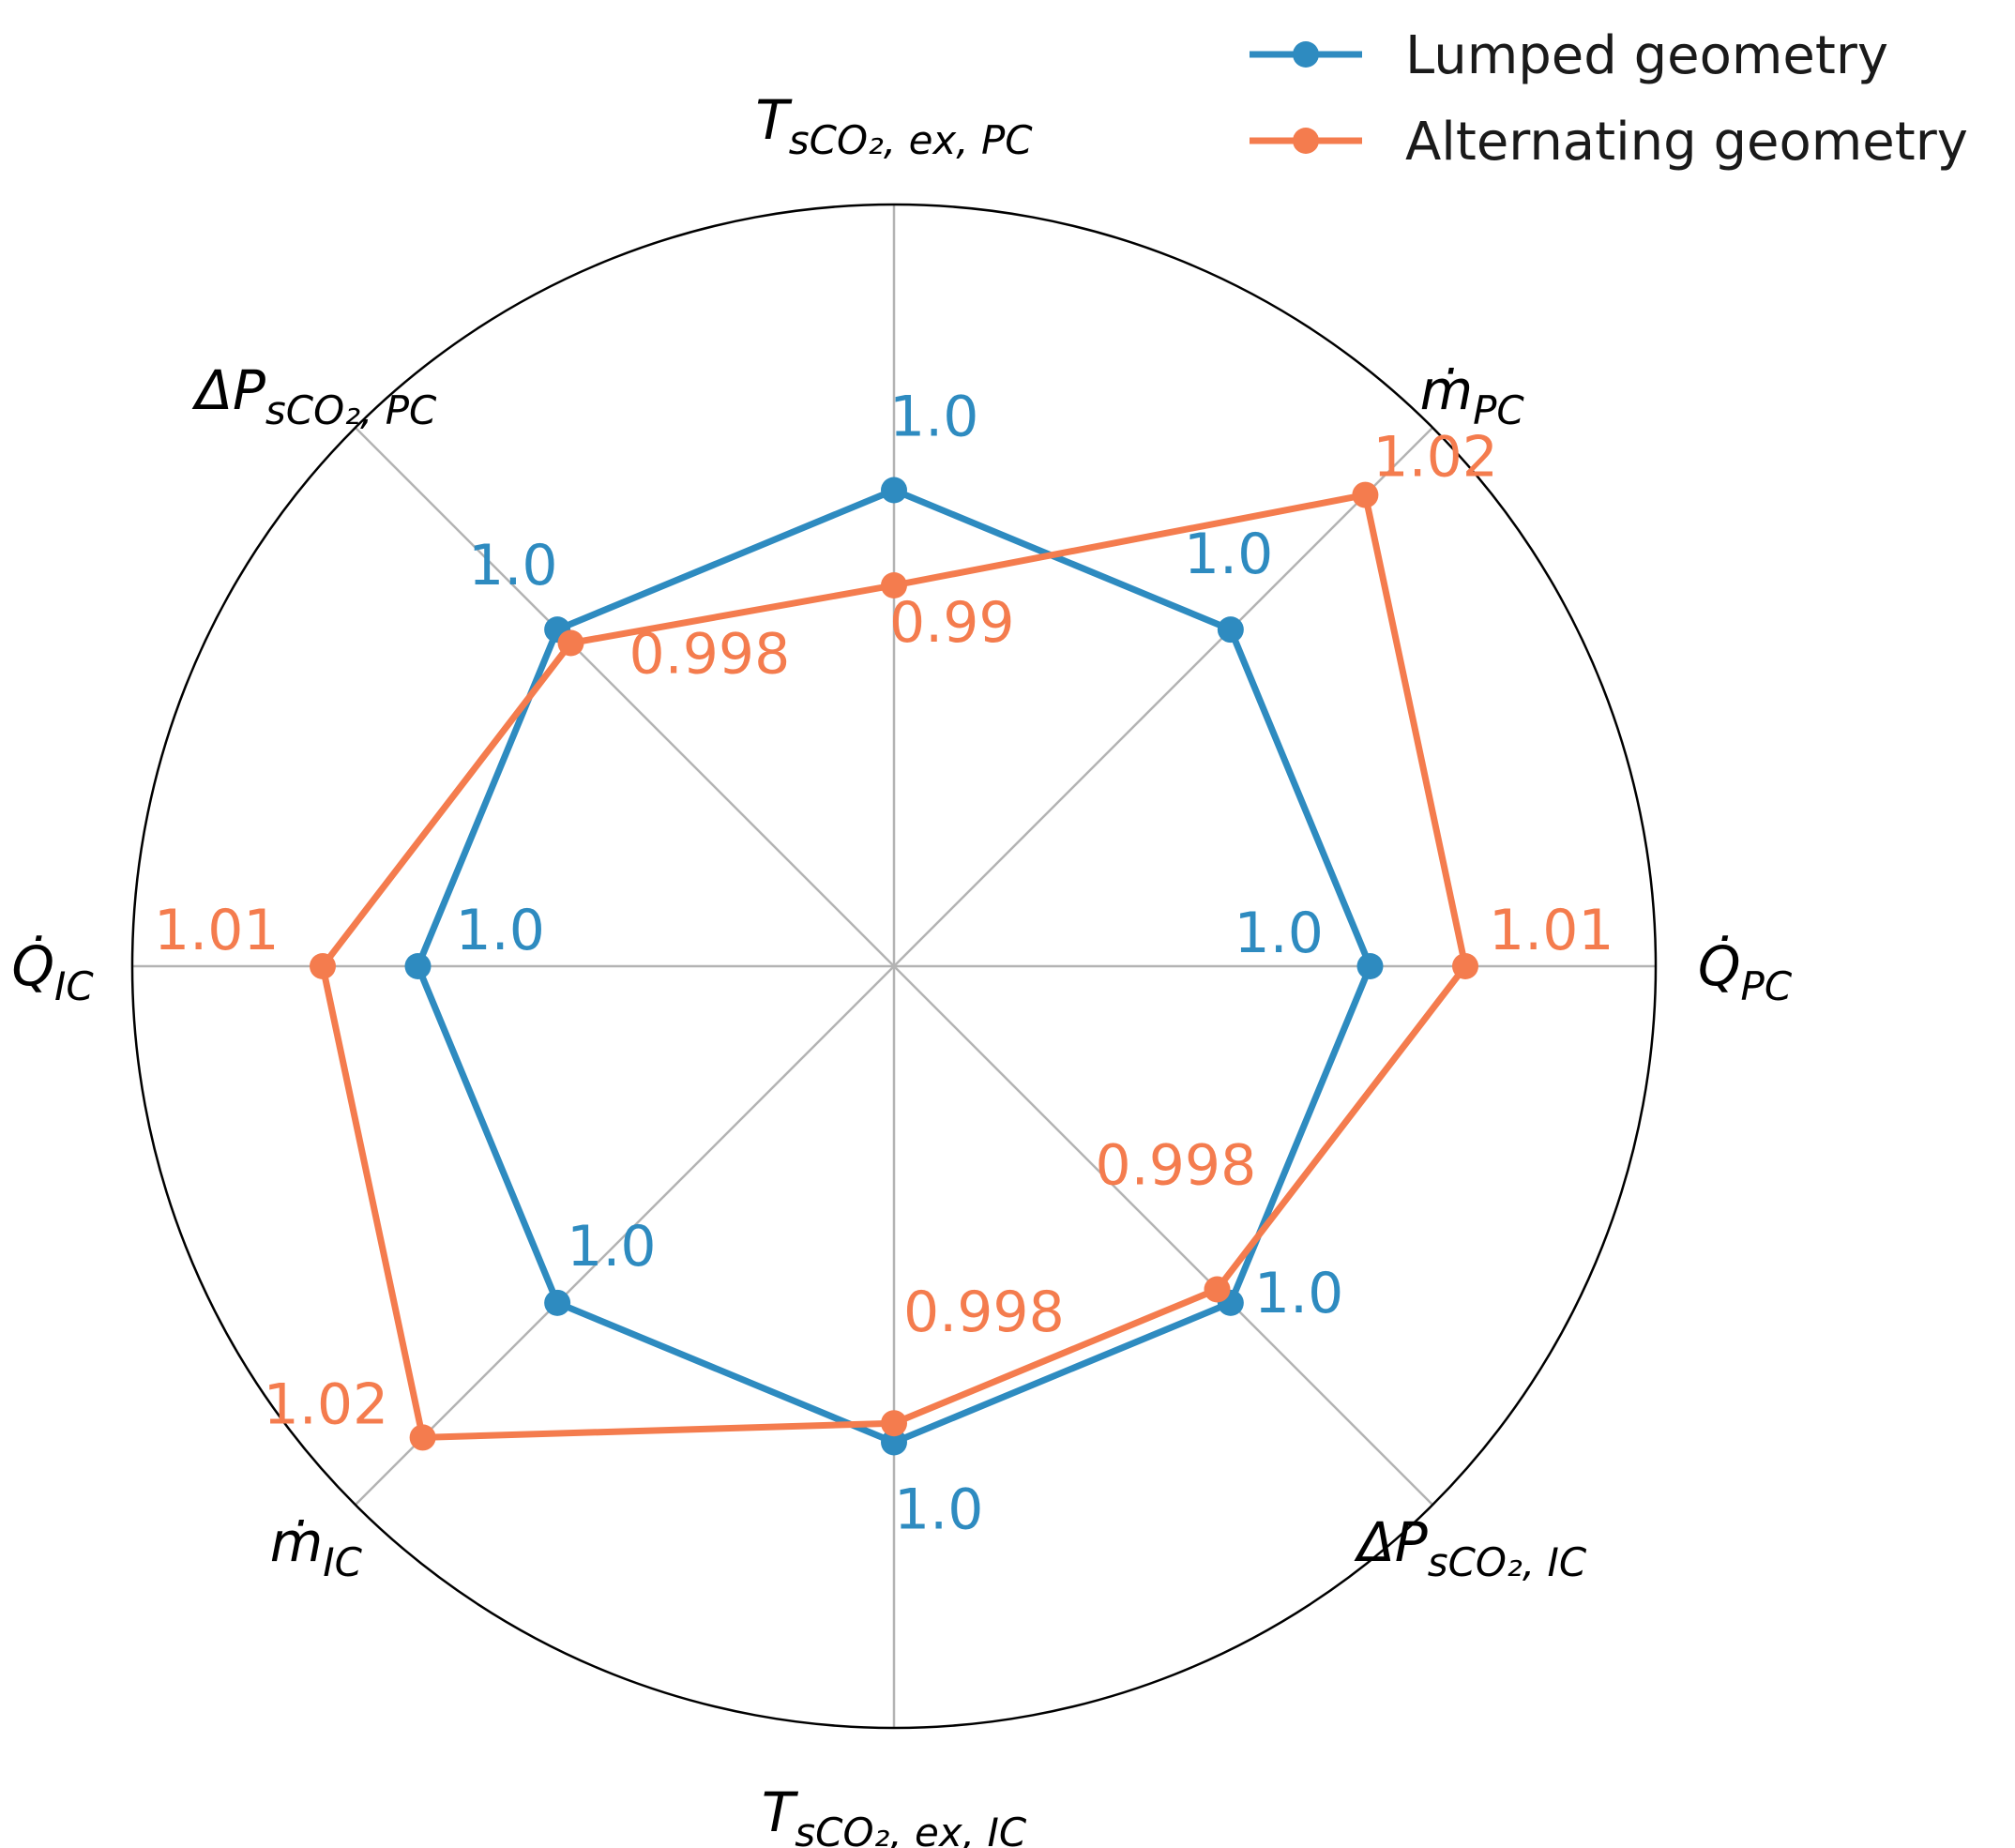  I want to click on axis-label: ṁIC, so click(316, 1547).